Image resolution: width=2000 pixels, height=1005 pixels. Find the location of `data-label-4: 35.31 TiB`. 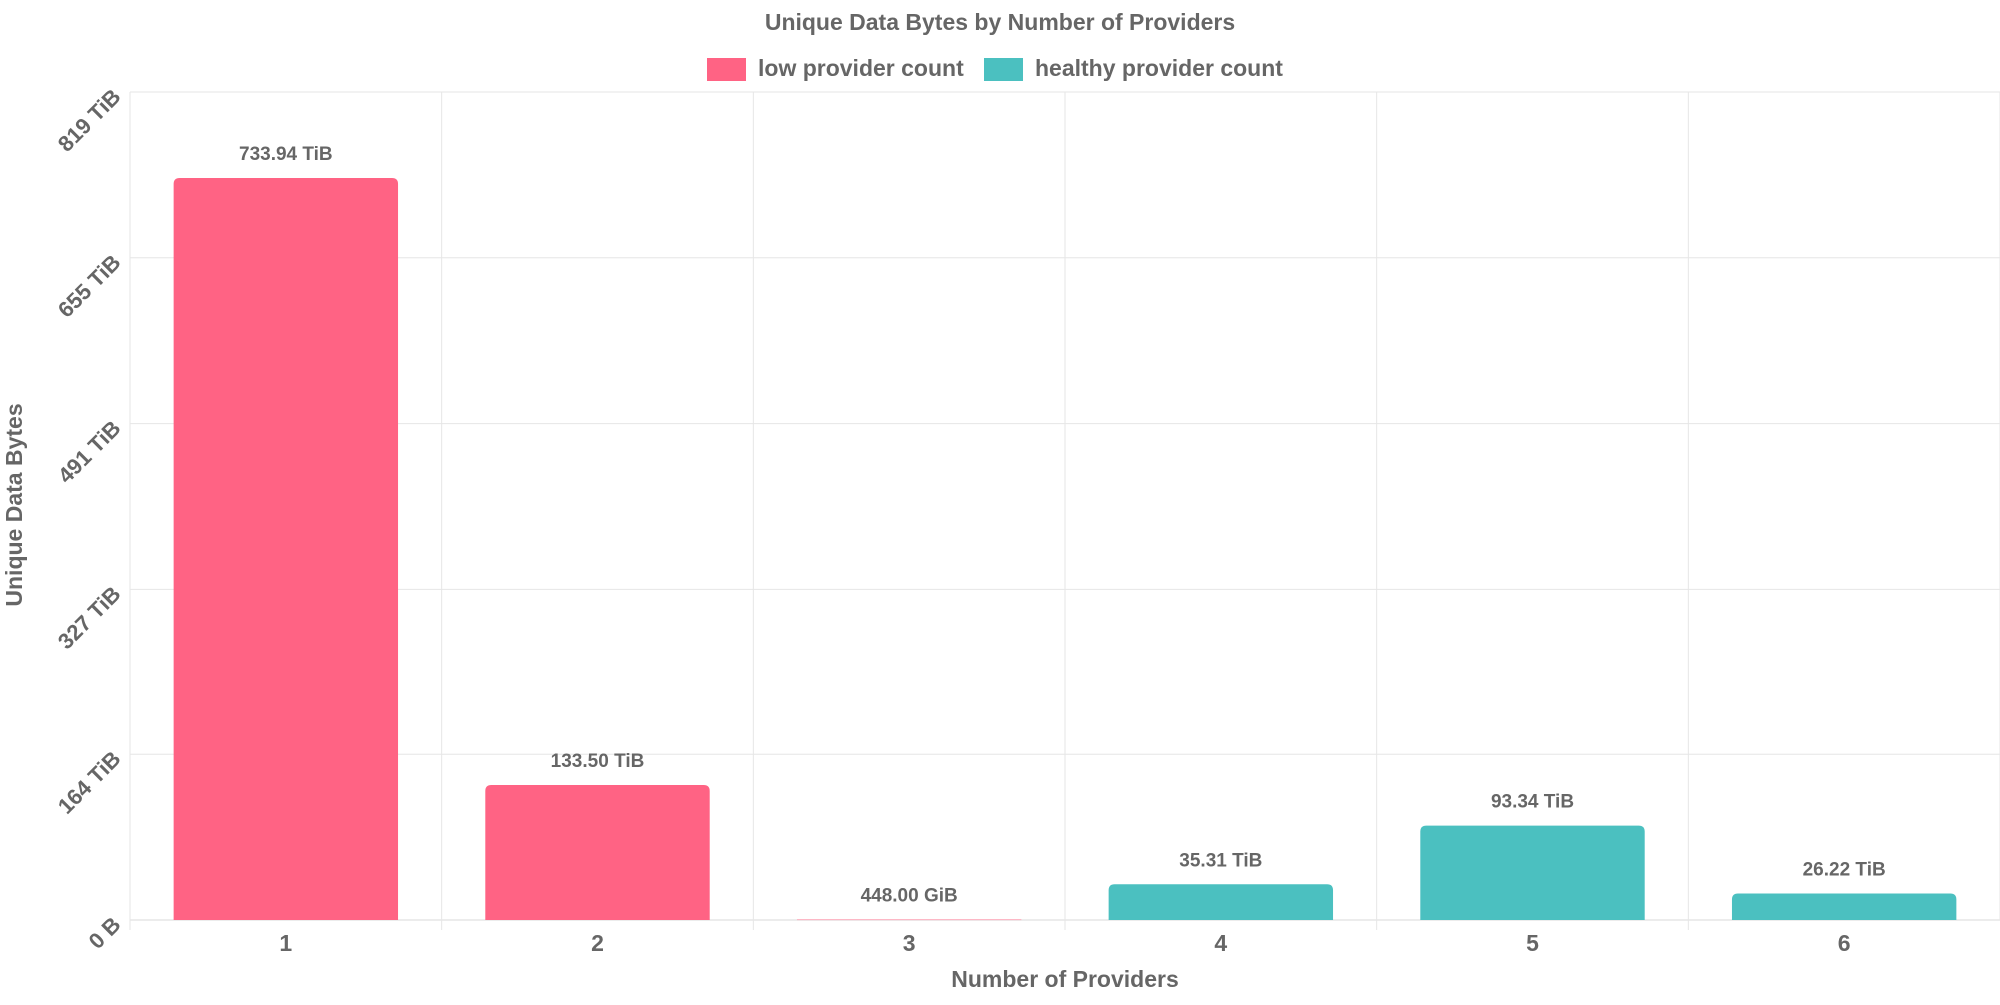

data-label-4: 35.31 TiB is located at coordinates (1220, 860).